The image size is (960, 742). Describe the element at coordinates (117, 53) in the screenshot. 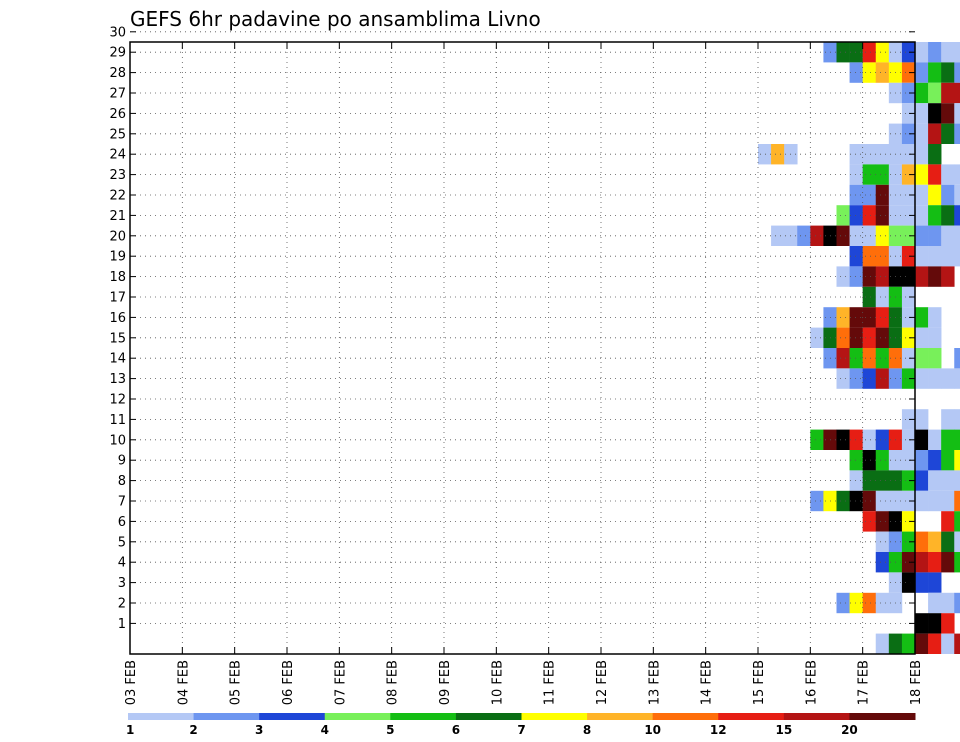

I see `y-tick-label: 29` at that location.